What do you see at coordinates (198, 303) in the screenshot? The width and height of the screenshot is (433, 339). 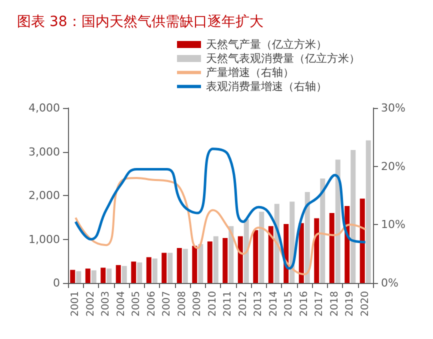 I see `x-tick-label: 2009` at bounding box center [198, 303].